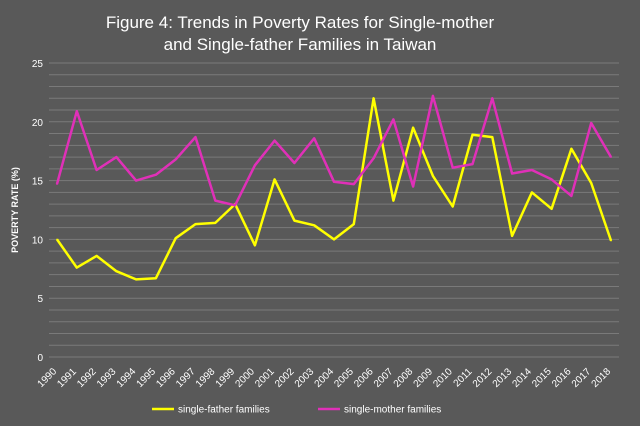  Describe the element at coordinates (40, 299) in the screenshot. I see `y-tick-label: 5` at that location.